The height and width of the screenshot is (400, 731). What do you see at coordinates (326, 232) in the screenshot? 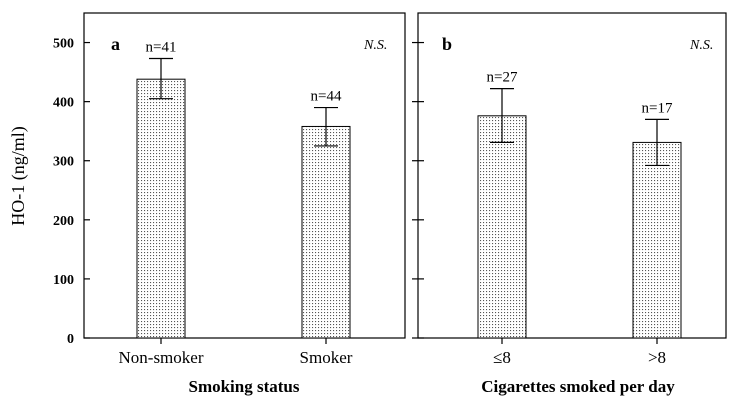
I see `bar-smoker` at bounding box center [326, 232].